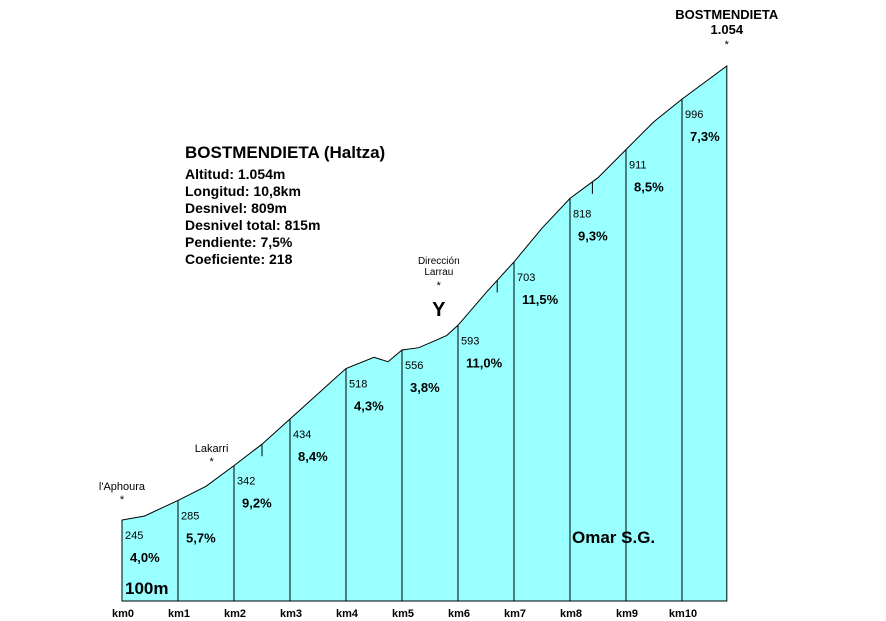 Image resolution: width=886 pixels, height=621 pixels. What do you see at coordinates (425, 387) in the screenshot?
I see `segment-gradient-label: 3,8%` at bounding box center [425, 387].